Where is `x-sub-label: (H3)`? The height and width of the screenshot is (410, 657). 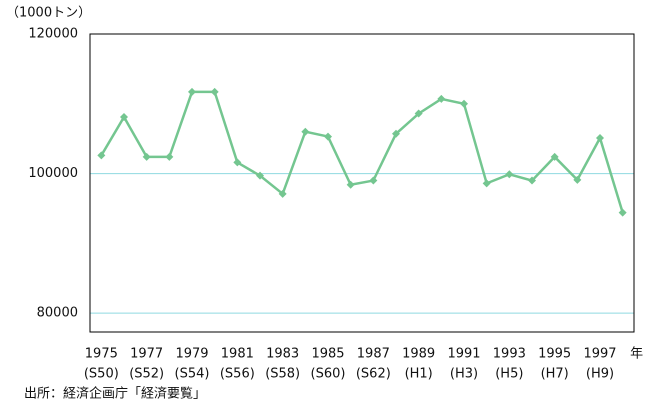
x-sub-label: (H3) is located at coordinates (464, 374).